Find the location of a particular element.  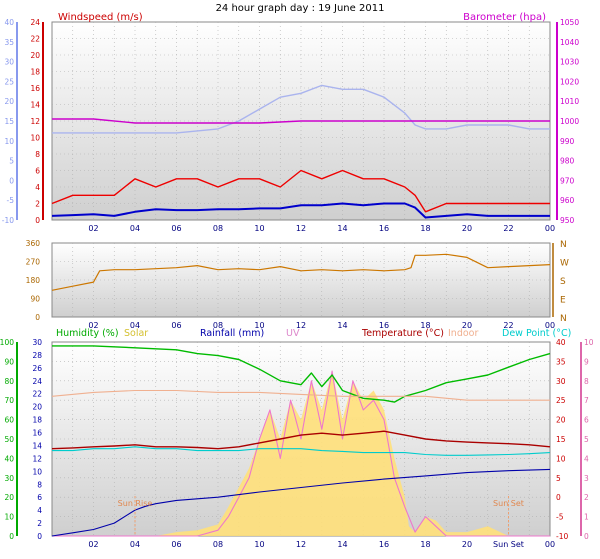

chart-title: 24 hour graph day : 19 June 2011 is located at coordinates (300, 8).